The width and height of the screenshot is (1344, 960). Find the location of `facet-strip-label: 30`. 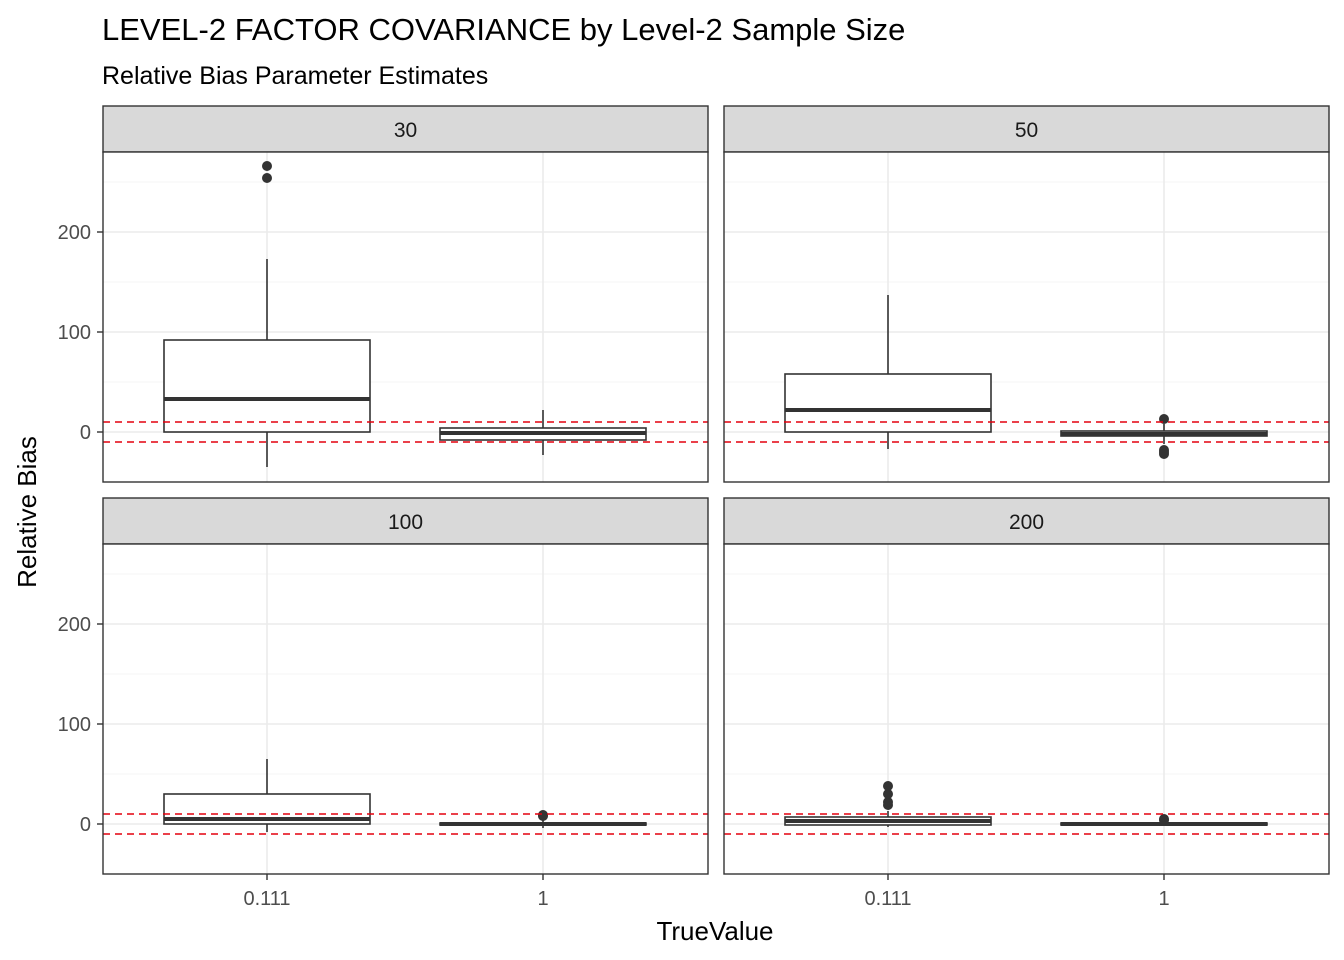

facet-strip-label: 30 is located at coordinates (405, 130).